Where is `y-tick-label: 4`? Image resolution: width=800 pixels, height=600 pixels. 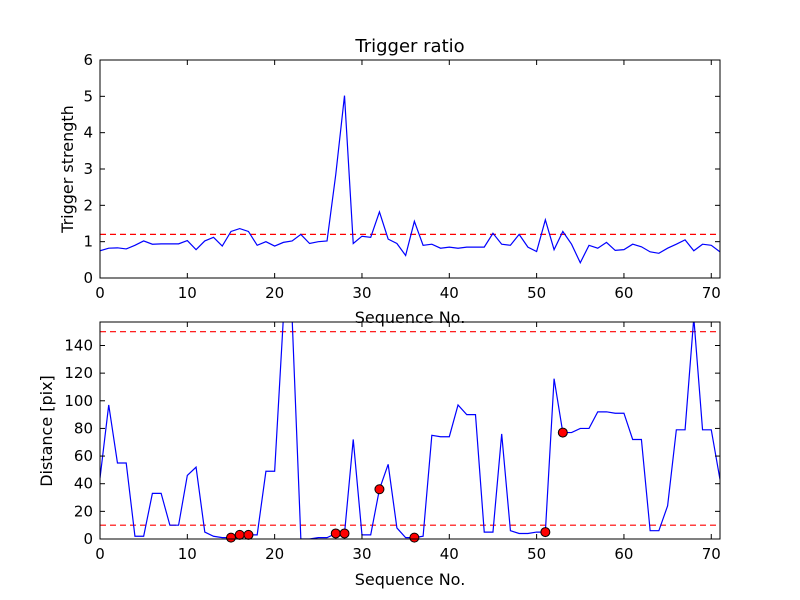 y-tick-label: 4 is located at coordinates (88, 133).